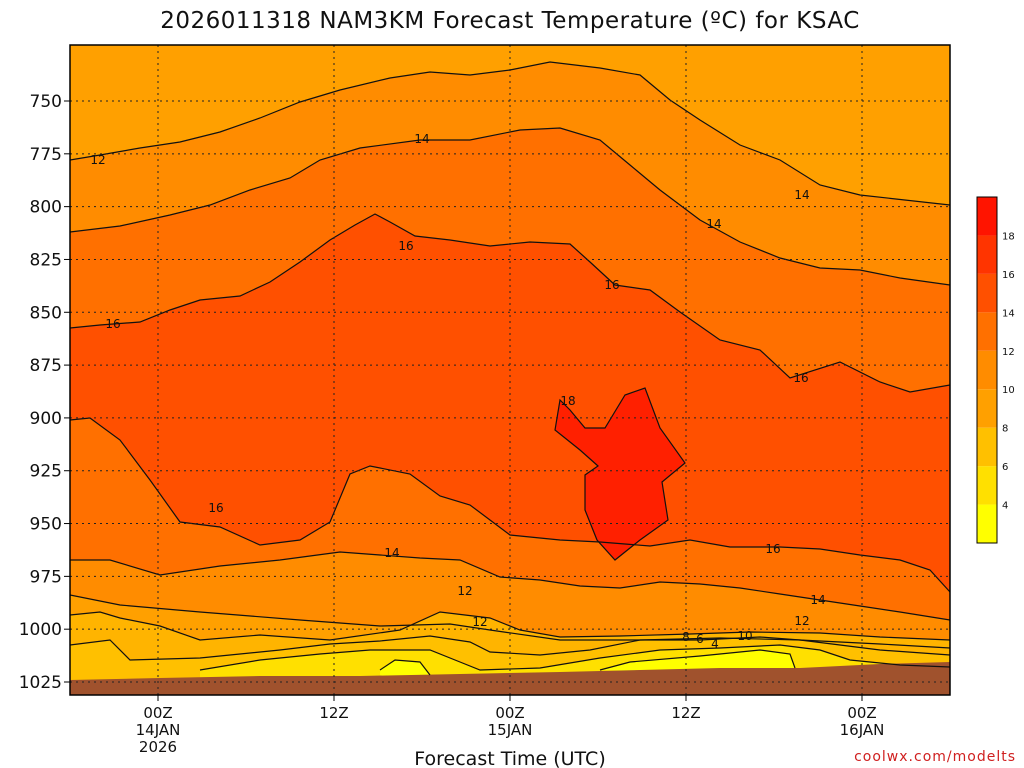 The width and height of the screenshot is (1024, 768). Describe the element at coordinates (1005, 429) in the screenshot. I see `colorbar-tick-label: 8` at that location.